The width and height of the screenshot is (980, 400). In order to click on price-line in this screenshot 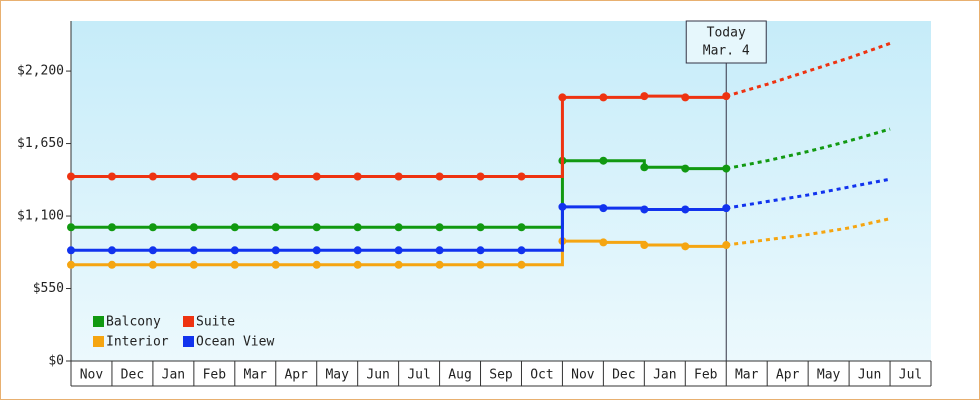, I will do `click(399, 253)`.